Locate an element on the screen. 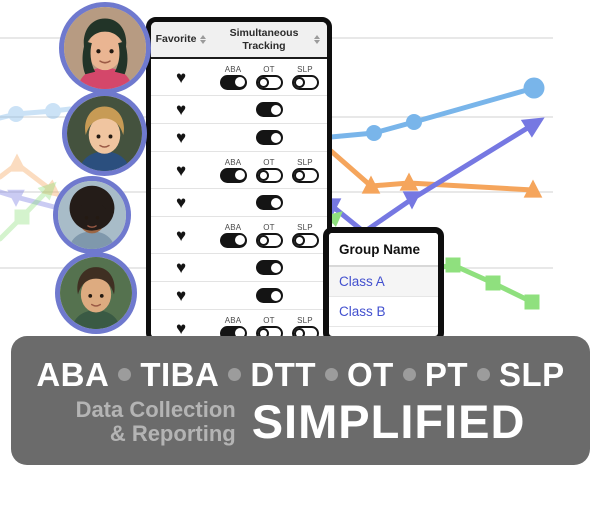  table-header-row: Favorite Simultaneous Tracking is located at coordinates (239, 40).